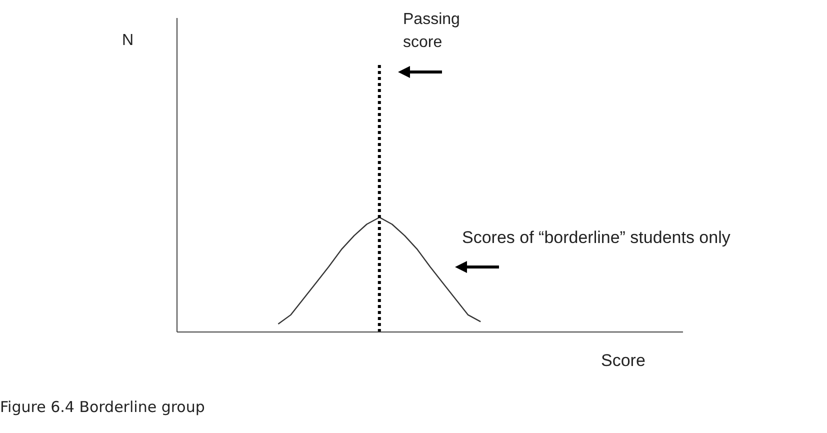  I want to click on text: Passing score, so click(432, 31).